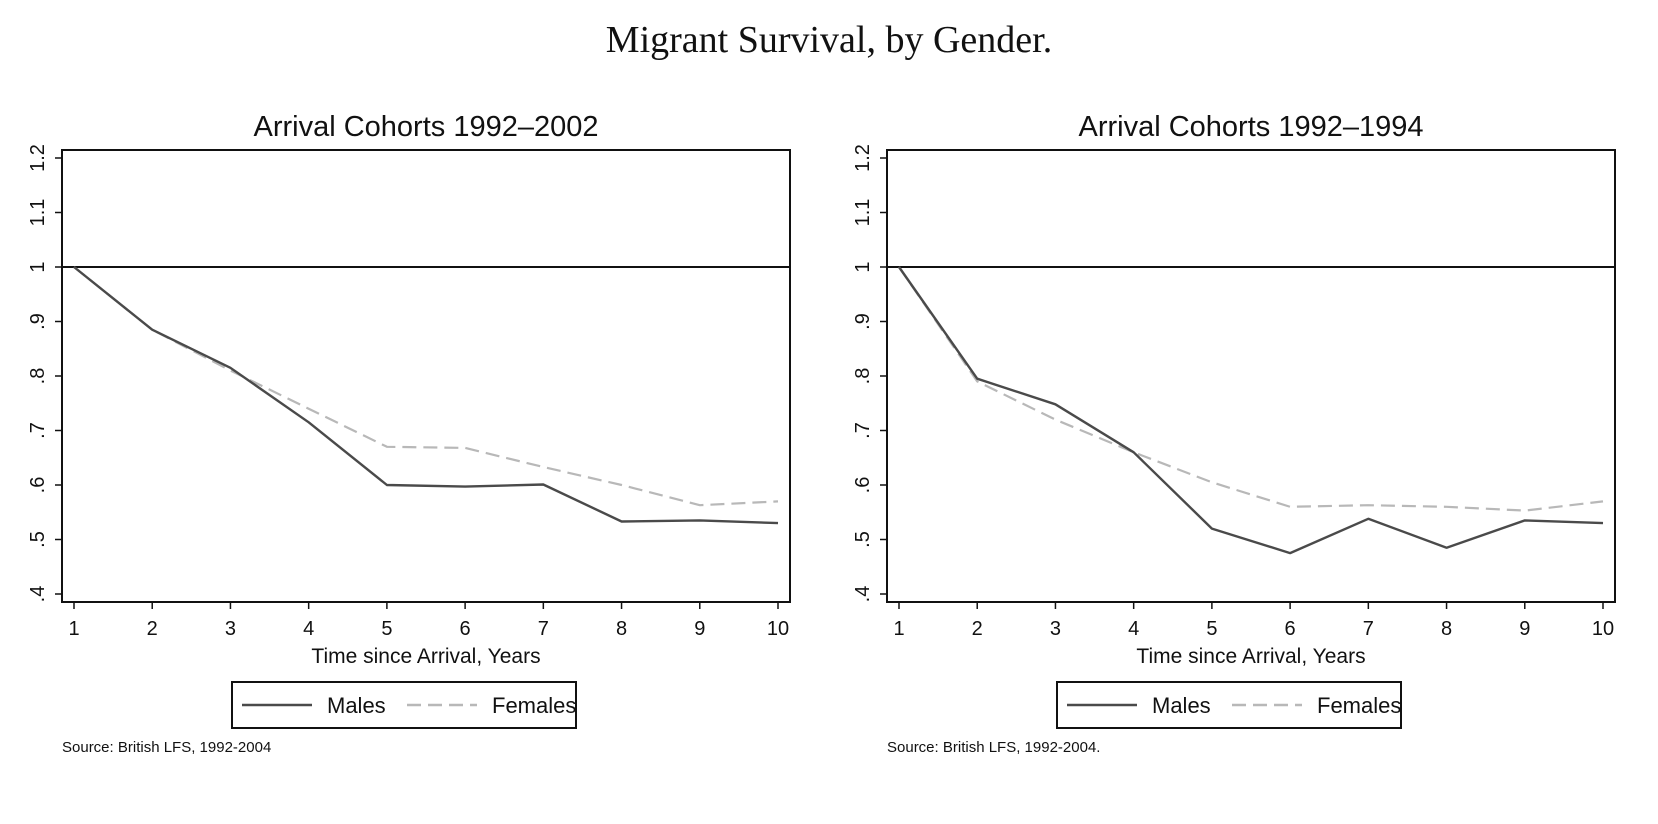 Image resolution: width=1658 pixels, height=824 pixels. Describe the element at coordinates (166, 747) in the screenshot. I see `source-note: Source: British LFS, 1992-2004` at that location.